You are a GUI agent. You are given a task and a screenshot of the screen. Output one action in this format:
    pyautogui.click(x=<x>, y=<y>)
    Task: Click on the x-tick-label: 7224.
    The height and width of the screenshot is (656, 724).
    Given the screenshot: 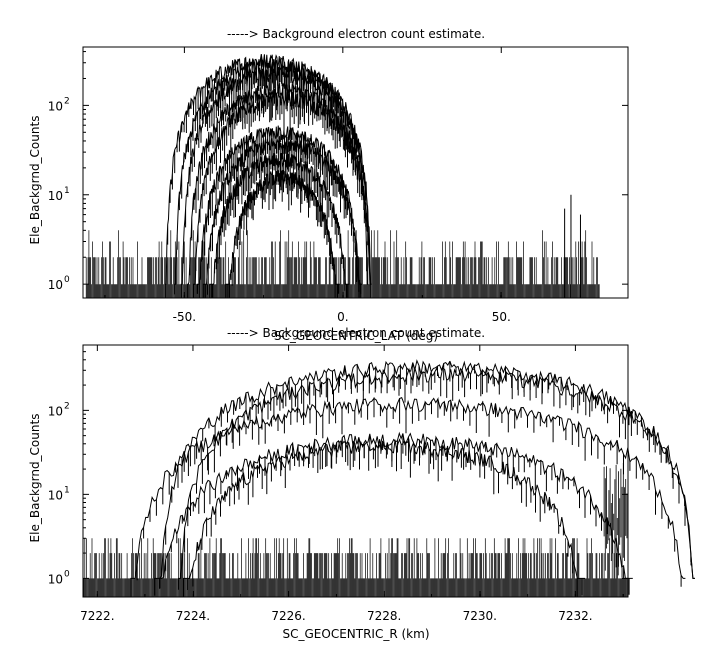 What is the action you would take?
    pyautogui.click(x=193, y=616)
    